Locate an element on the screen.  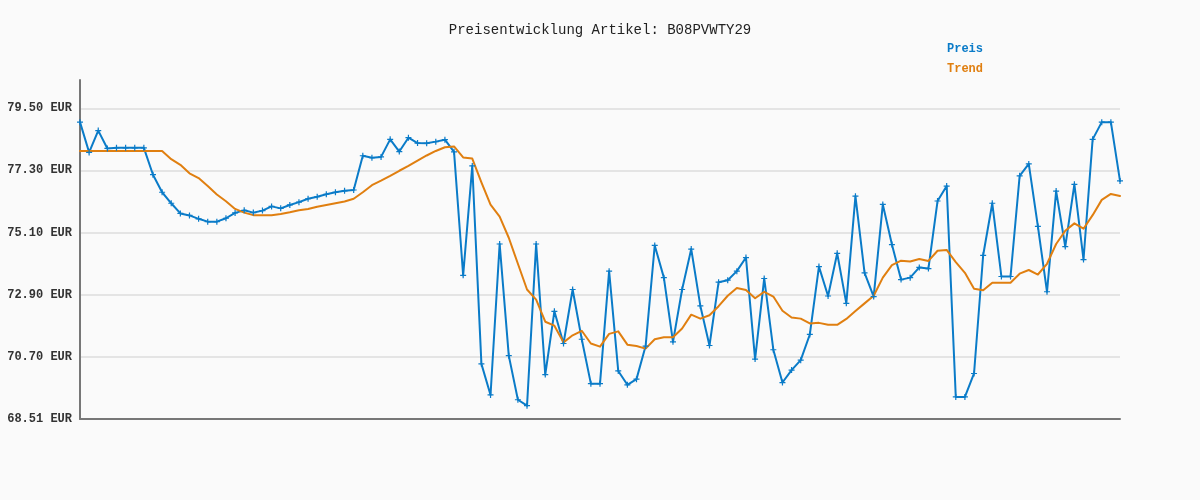
text: Trend is located at coordinates (965, 69).